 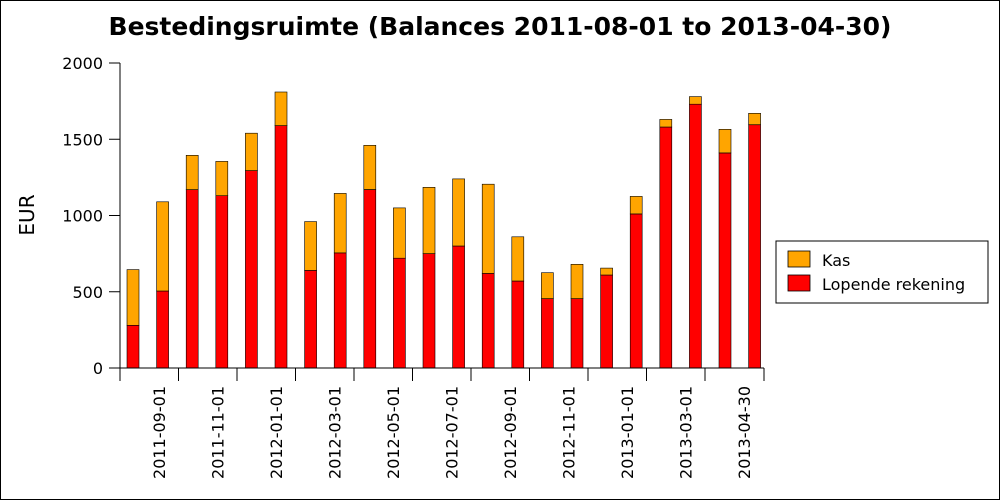 I want to click on y-axis-label: EUR, so click(x=27, y=214).